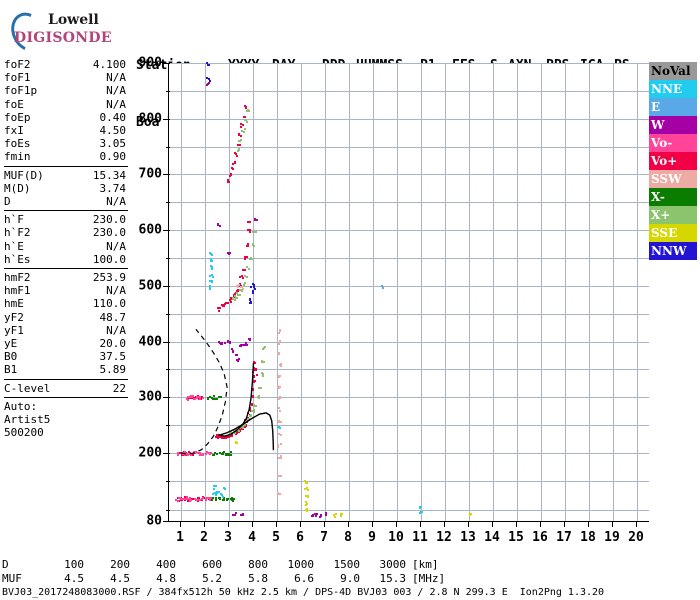  What do you see at coordinates (154, 521) in the screenshot?
I see `y-tick-label-80: 80` at bounding box center [154, 521].